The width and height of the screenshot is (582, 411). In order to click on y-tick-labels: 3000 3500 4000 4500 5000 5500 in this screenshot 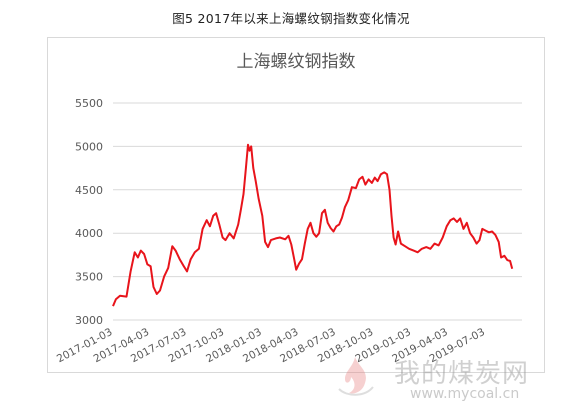, I will do `click(89, 212)`.